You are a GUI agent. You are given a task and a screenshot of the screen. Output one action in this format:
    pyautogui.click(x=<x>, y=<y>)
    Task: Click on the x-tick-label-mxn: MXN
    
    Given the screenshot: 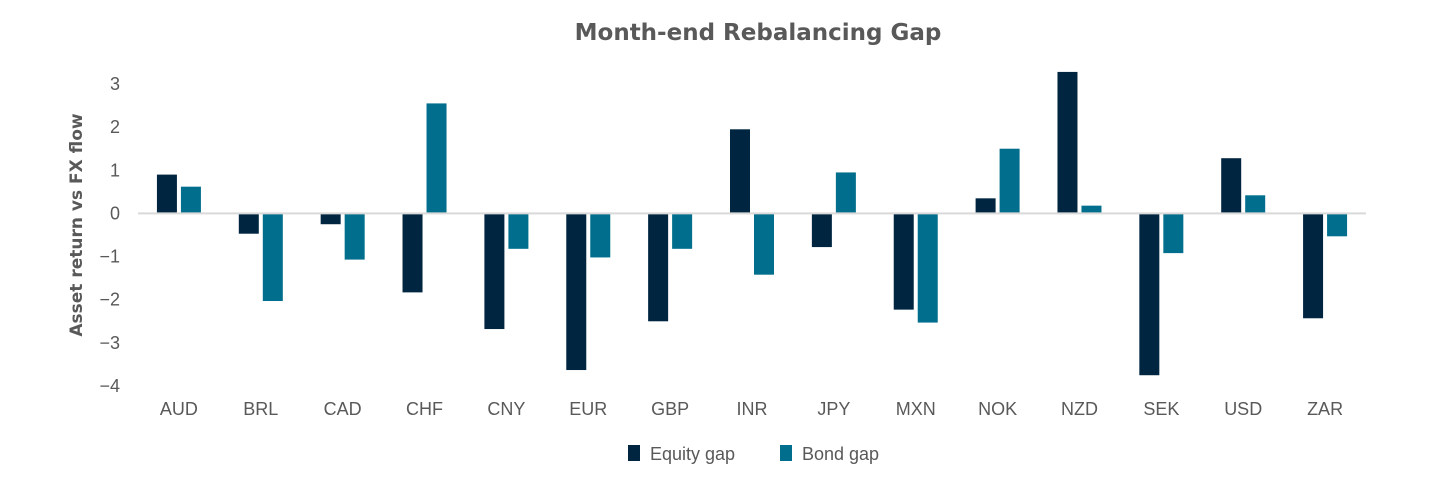 What is the action you would take?
    pyautogui.click(x=916, y=409)
    